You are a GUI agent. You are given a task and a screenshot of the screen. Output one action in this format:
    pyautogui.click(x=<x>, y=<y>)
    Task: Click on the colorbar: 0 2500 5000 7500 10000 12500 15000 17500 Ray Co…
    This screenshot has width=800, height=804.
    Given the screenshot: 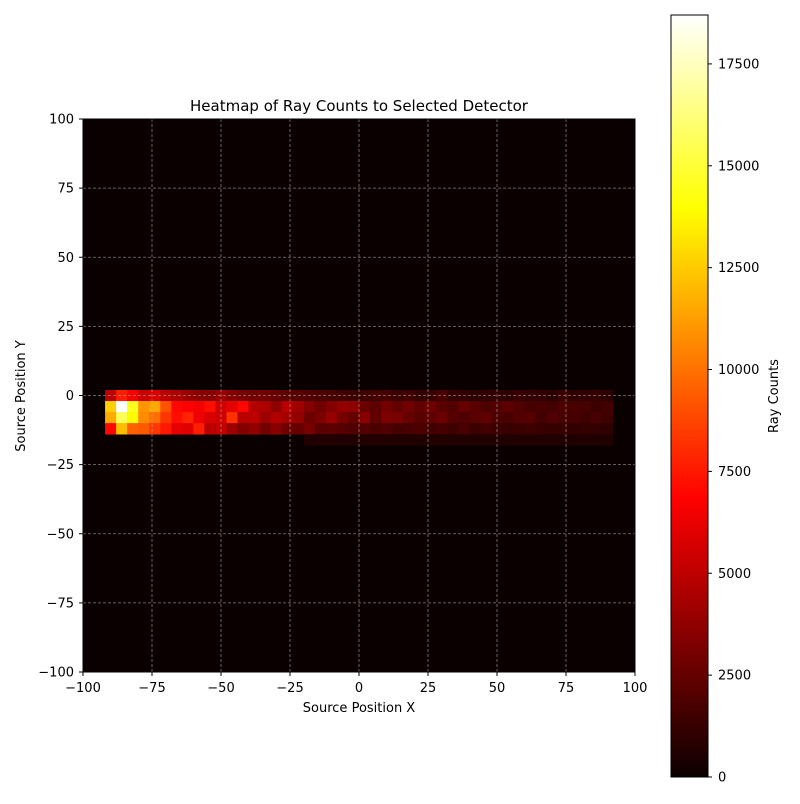 What is the action you would take?
    pyautogui.click(x=726, y=400)
    